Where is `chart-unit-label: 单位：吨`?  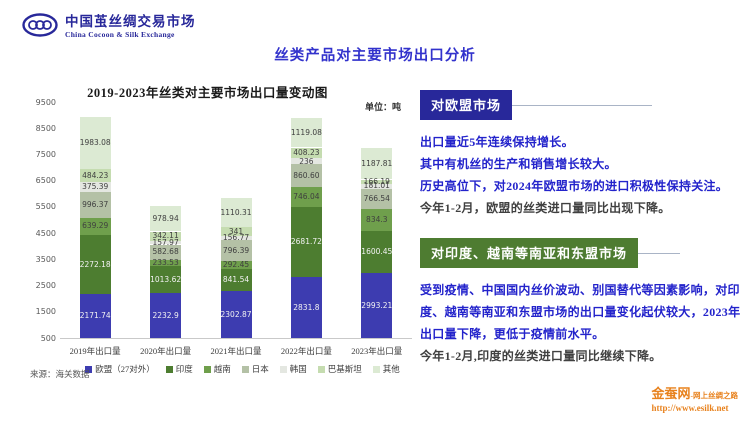
chart-unit-label: 单位：吨 is located at coordinates (382, 107).